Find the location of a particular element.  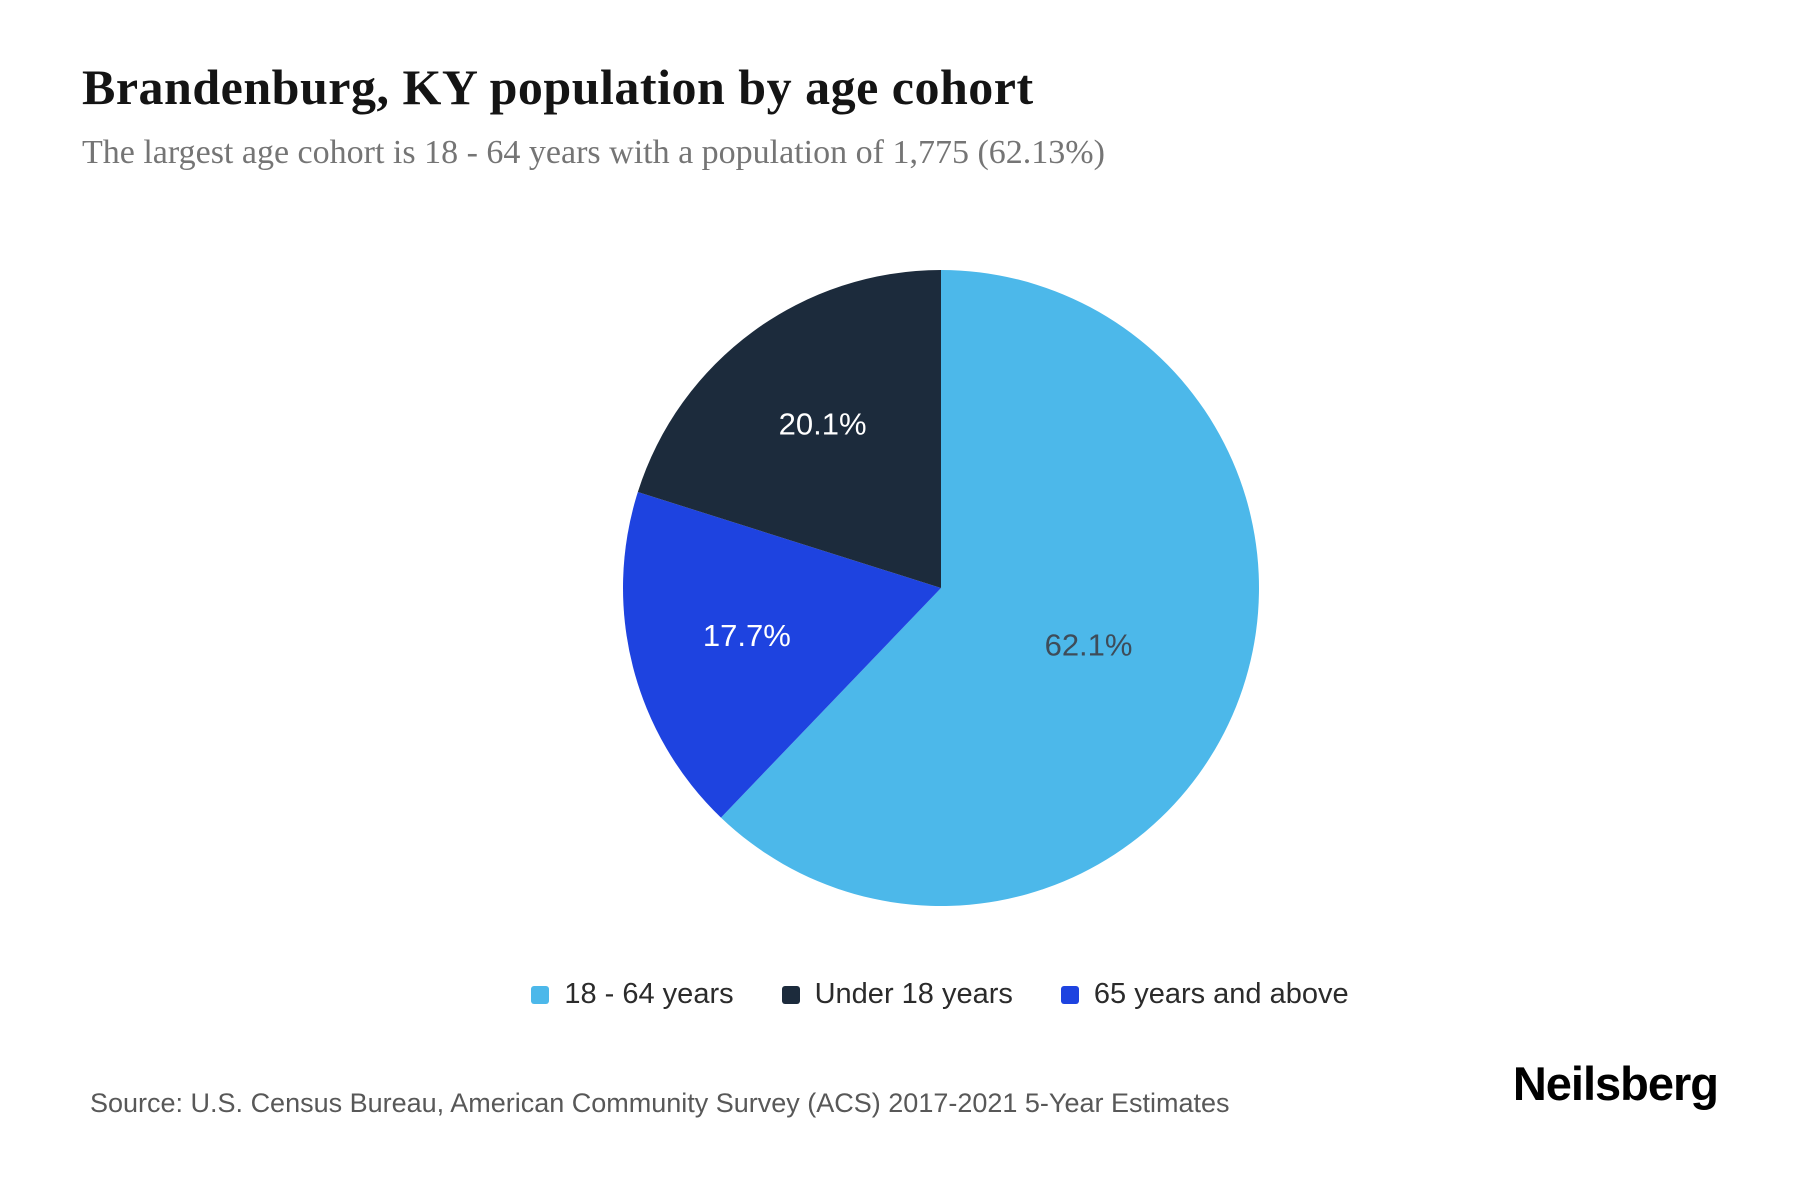

neilsberg-logo: Neilsberg is located at coordinates (1615, 1083).